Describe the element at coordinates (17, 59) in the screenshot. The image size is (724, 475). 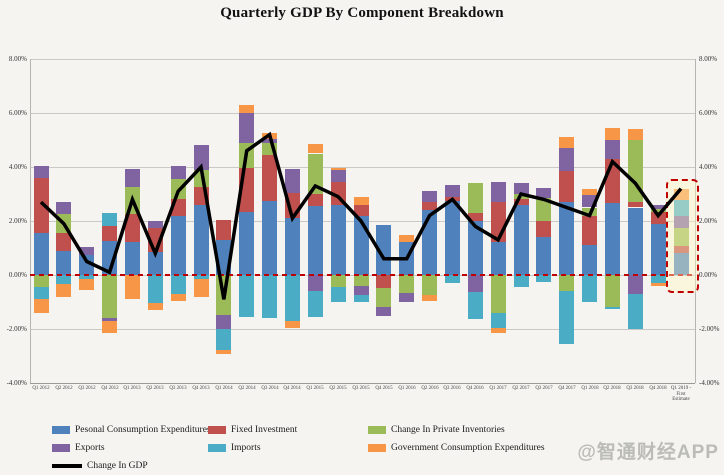
I see `y-axis-label-left: 8.00%` at that location.